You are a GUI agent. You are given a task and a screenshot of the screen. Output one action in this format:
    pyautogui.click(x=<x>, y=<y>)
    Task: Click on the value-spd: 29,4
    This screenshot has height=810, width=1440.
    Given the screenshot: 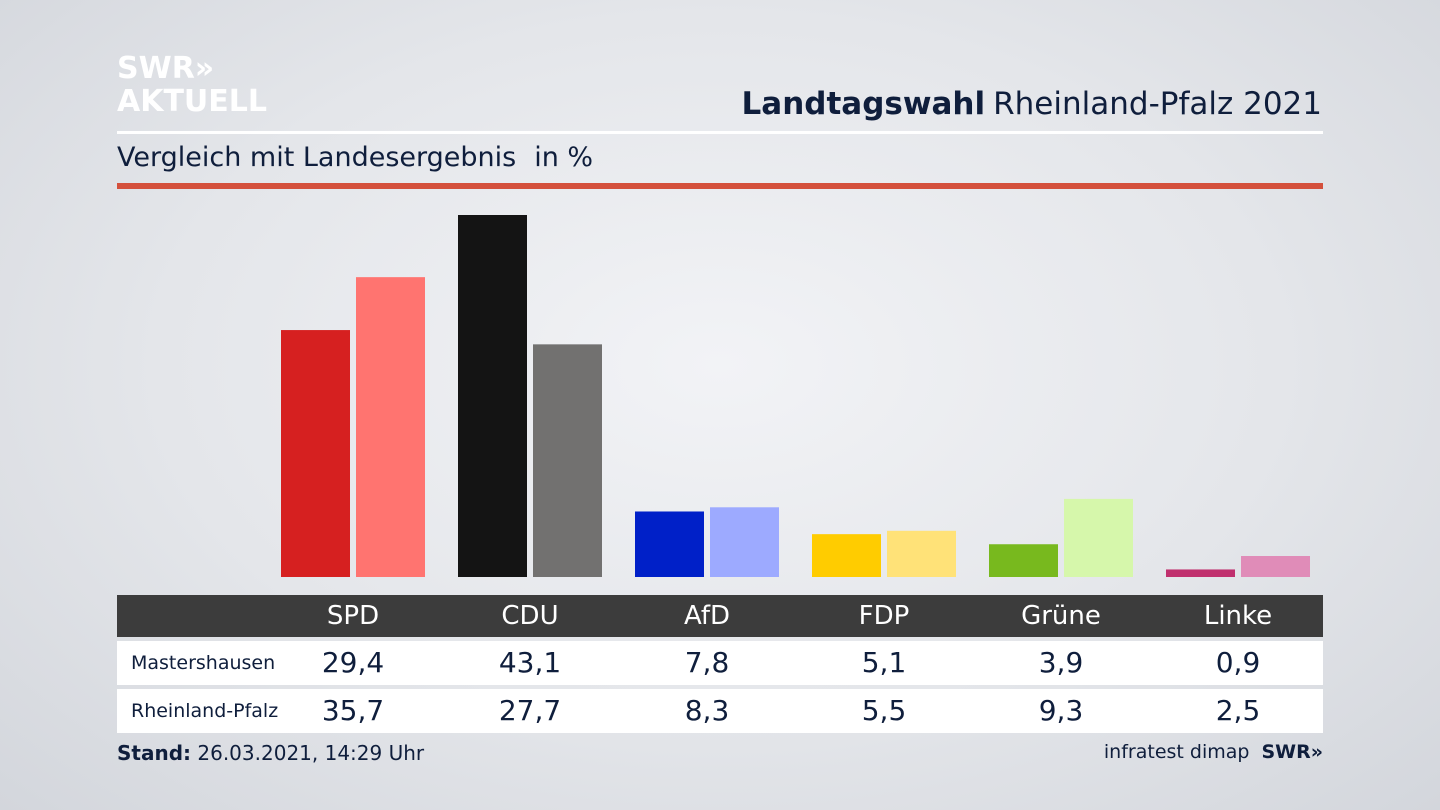 What is the action you would take?
    pyautogui.click(x=353, y=662)
    